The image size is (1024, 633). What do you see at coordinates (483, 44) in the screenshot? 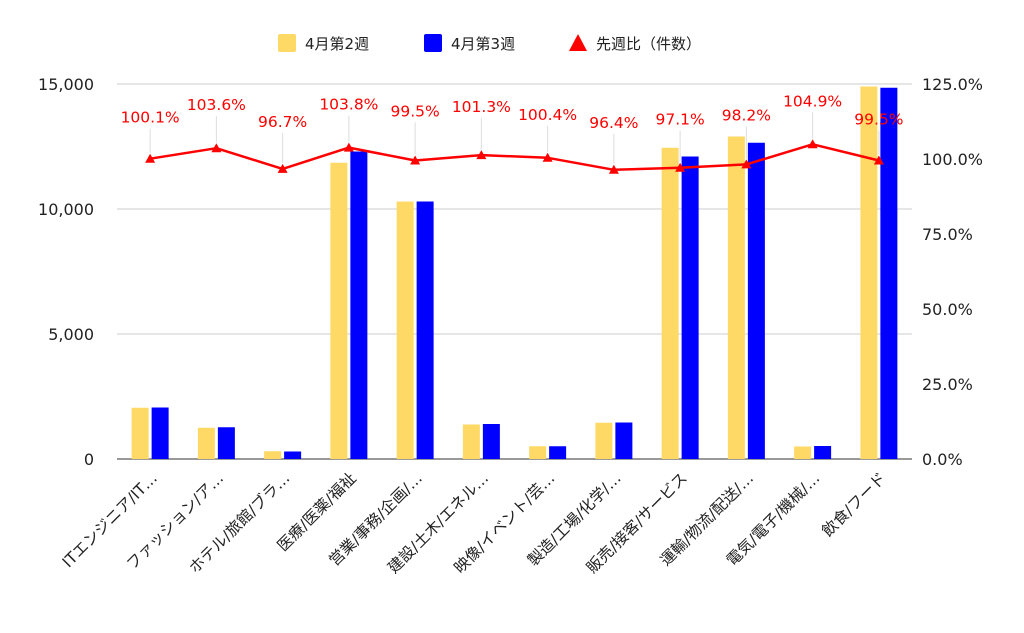
I see `legend-label: 4月第3週` at bounding box center [483, 44].